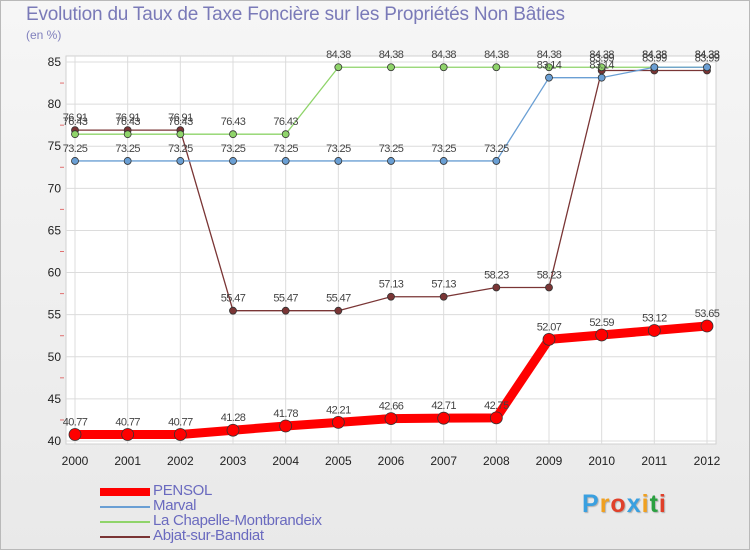 Image resolution: width=750 pixels, height=550 pixels. I want to click on y-tick-label: 50, so click(55, 357).